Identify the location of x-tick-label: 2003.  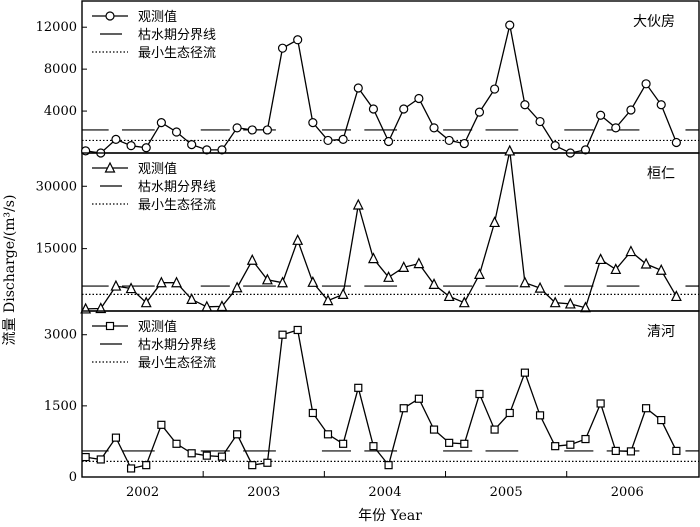
(263, 492).